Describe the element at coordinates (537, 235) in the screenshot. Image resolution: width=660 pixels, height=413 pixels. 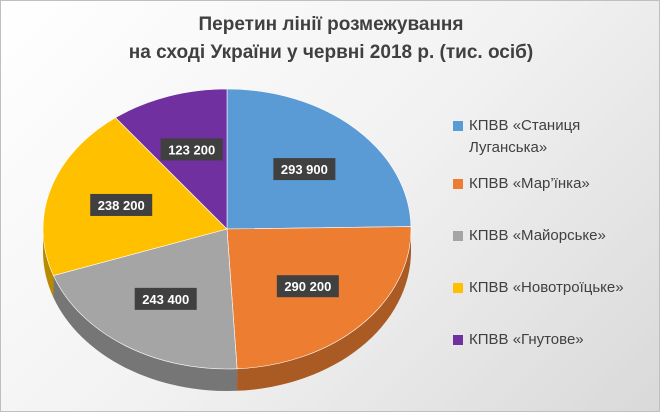
I see `legend-label: КПВВ «Майорське»` at that location.